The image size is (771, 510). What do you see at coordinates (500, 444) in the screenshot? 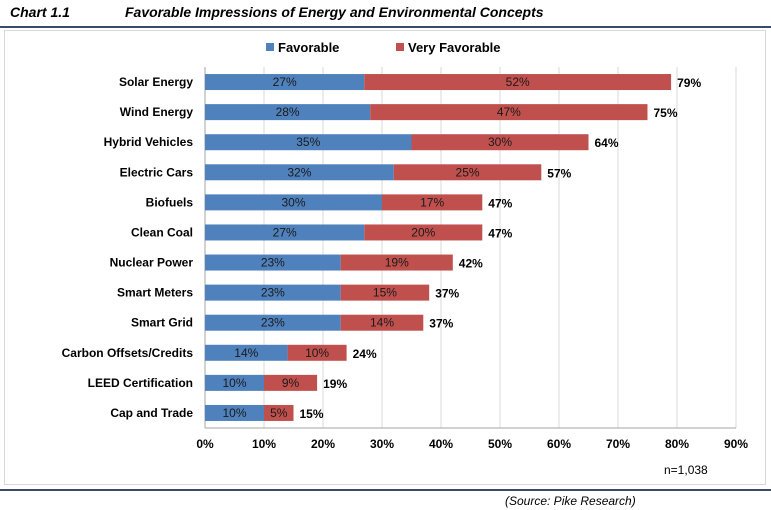
I see `x-tick-label: 50%` at bounding box center [500, 444].